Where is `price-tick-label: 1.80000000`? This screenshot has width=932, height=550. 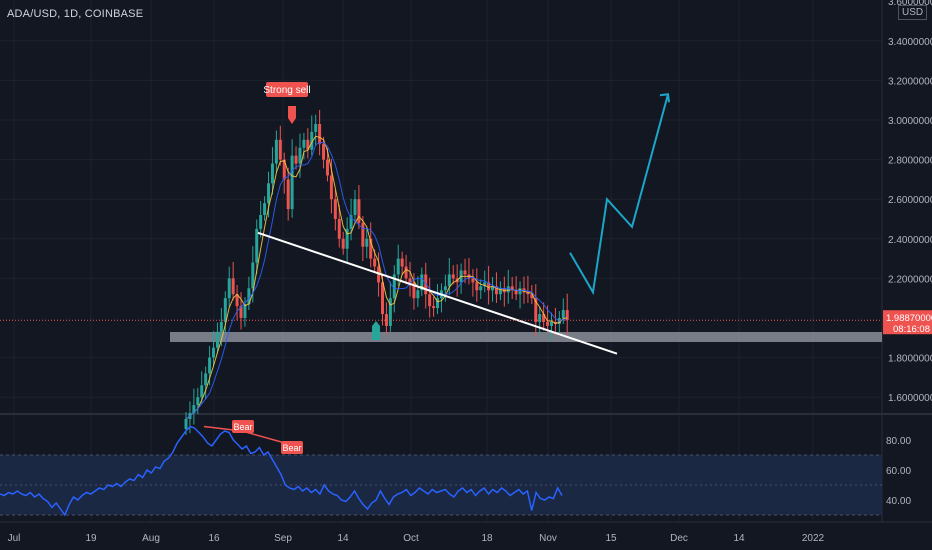
price-tick-label: 1.80000000 is located at coordinates (910, 359).